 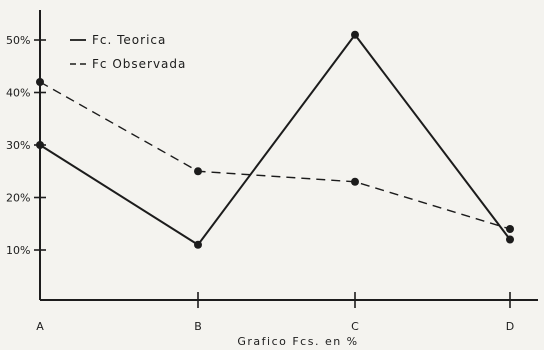 I want to click on x-tick-label: C, so click(x=355, y=326).